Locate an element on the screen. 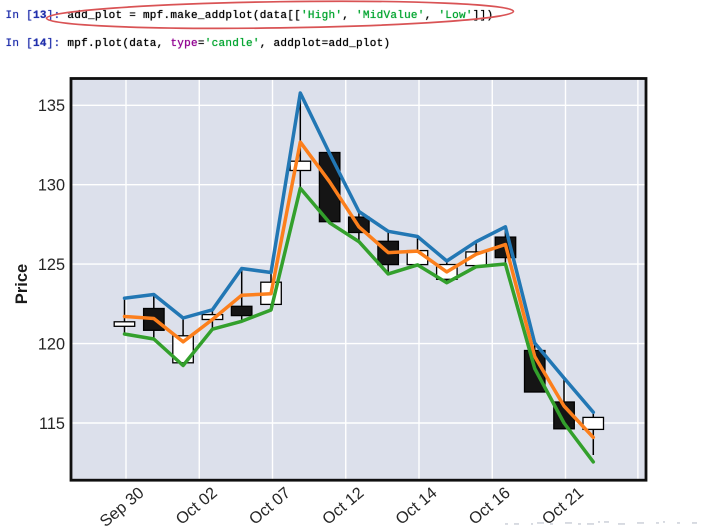  svg-text: Oct 16 is located at coordinates (489, 505).